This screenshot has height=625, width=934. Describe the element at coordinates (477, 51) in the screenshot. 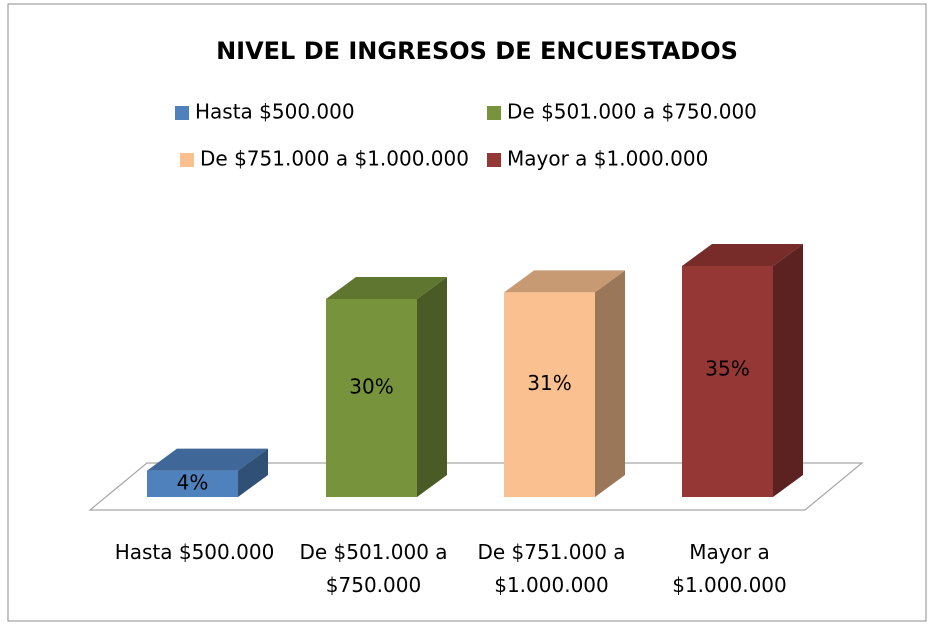

I see `chart-title: NIVEL DE INGRESOS DE ENCUESTADOS` at that location.